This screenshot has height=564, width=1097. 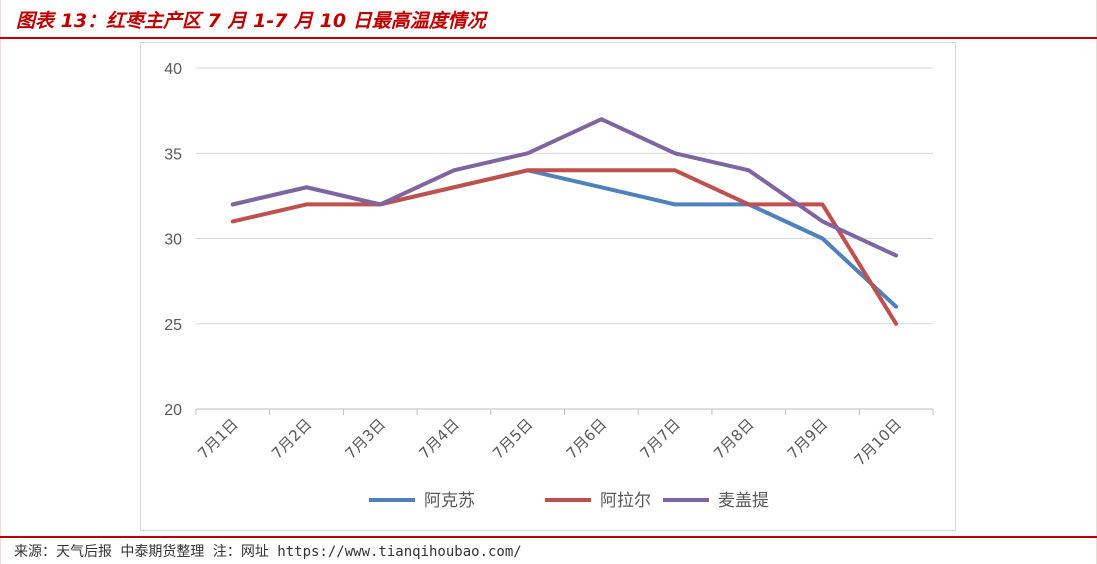 What do you see at coordinates (291, 438) in the screenshot?
I see `x-tick-label: 7月2日` at bounding box center [291, 438].